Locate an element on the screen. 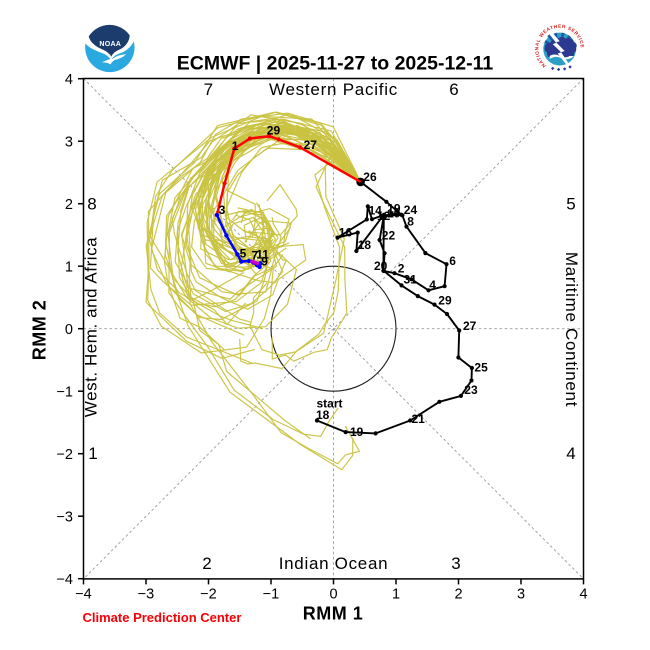 This screenshot has width=650, height=650. svg-text: RMM 1 is located at coordinates (333, 614).